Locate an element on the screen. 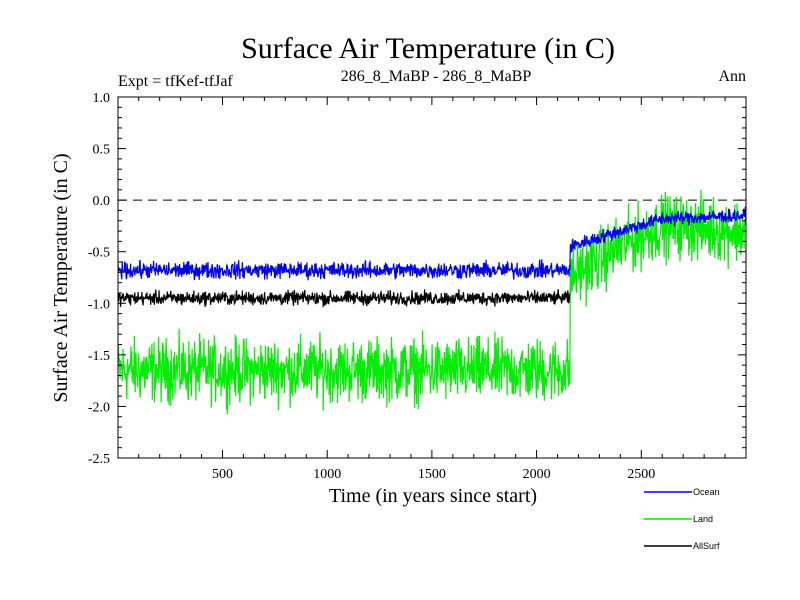 The width and height of the screenshot is (800, 600). experiment-label: Expt = tfKef-tfJaf is located at coordinates (175, 81).